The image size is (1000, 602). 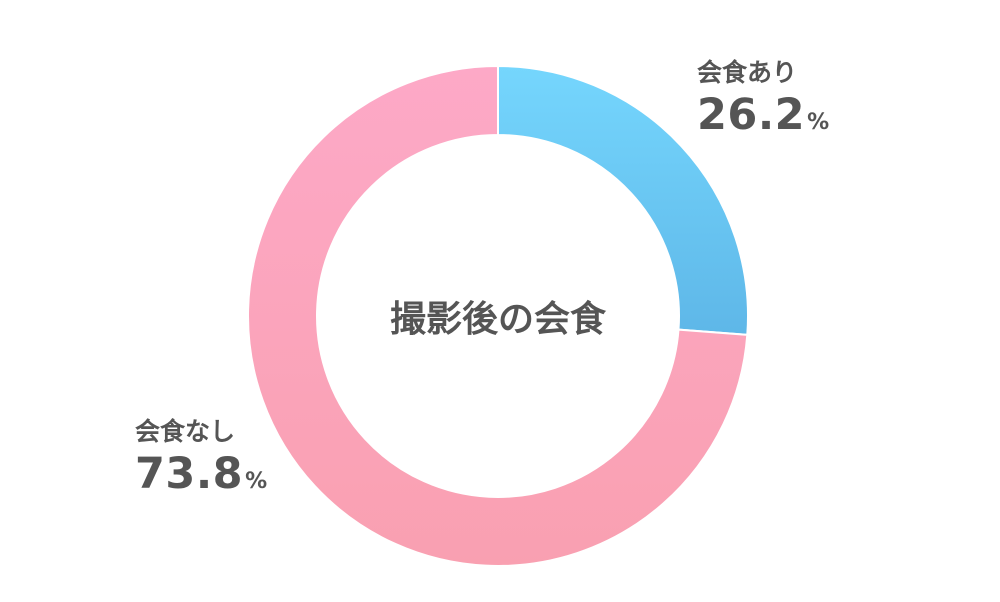 I want to click on slice-label-with-dinner: 会食あり 26.2%, so click(x=763, y=98).